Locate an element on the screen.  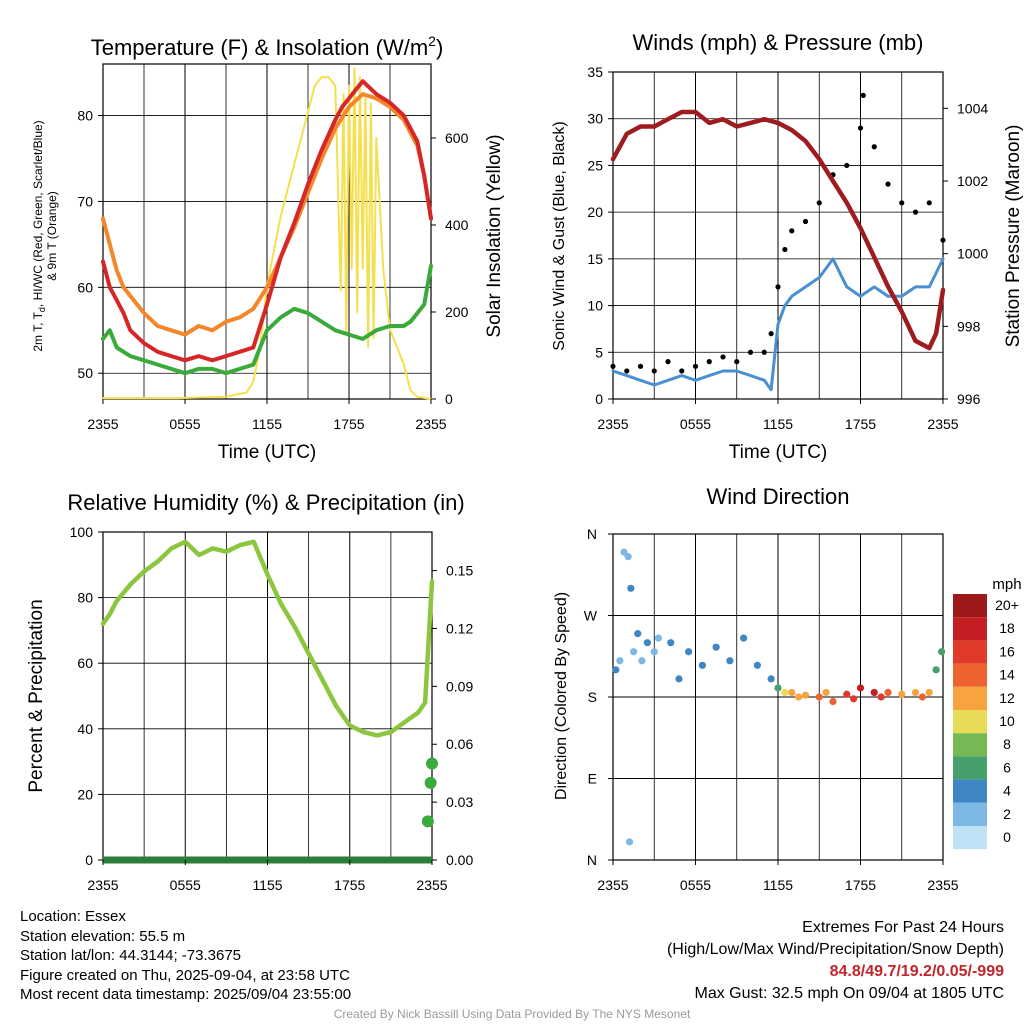
y-tick-label: E is located at coordinates (592, 779).